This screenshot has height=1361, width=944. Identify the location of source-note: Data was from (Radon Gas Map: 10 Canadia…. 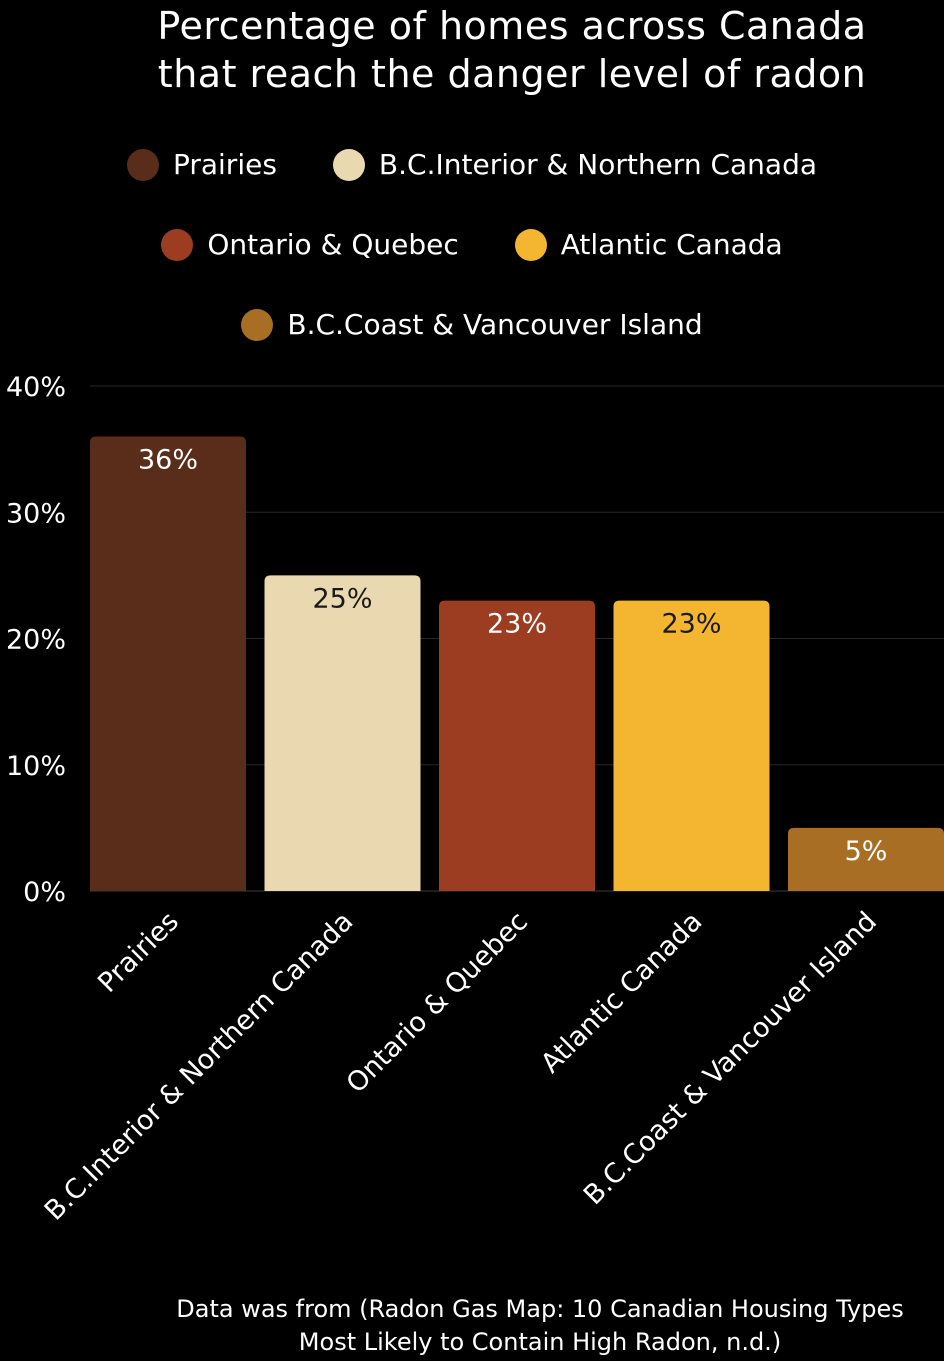
(512, 1326).